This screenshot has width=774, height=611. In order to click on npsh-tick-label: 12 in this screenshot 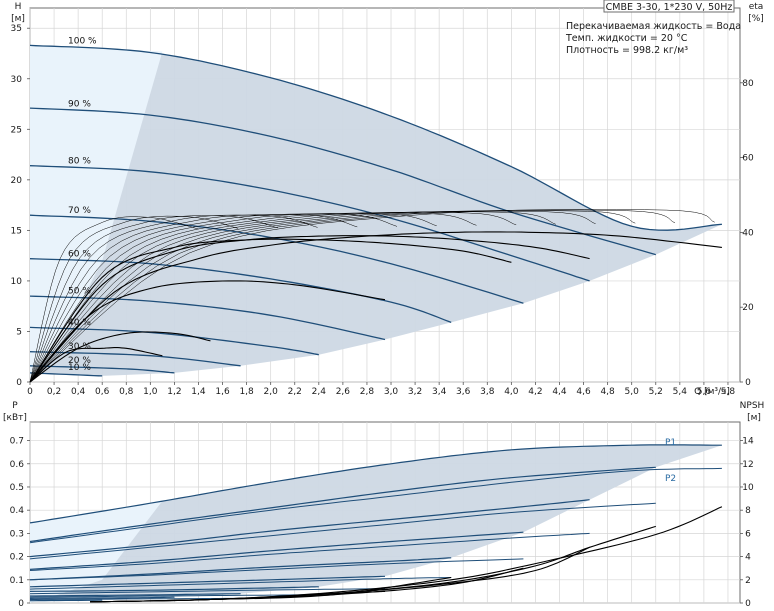, I will do `click(747, 465)`.